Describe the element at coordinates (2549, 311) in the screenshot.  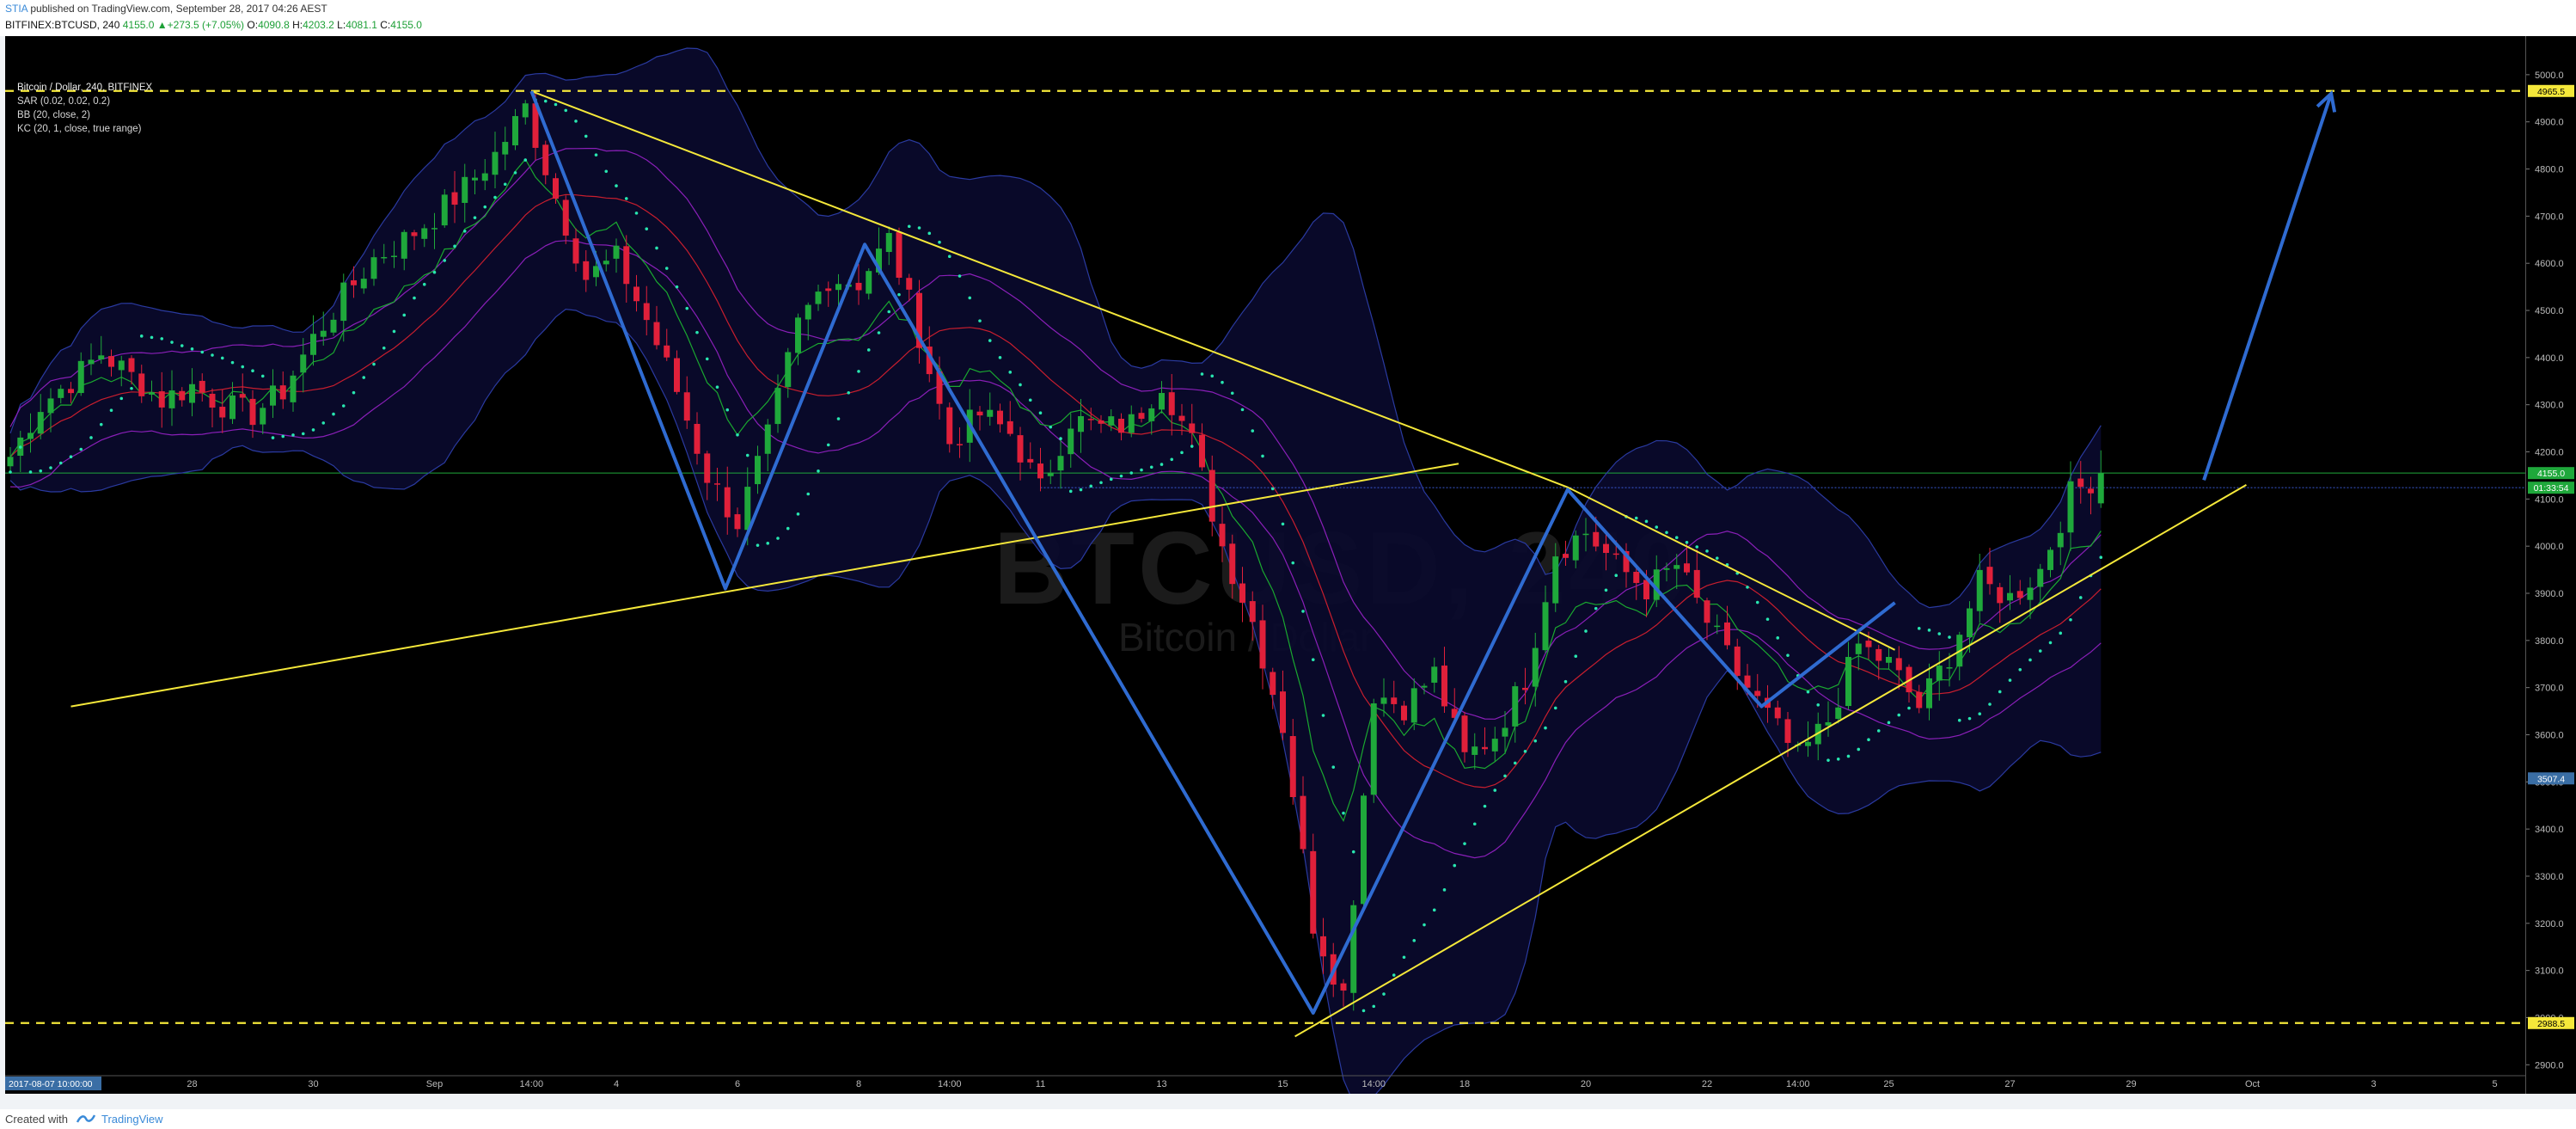
I see `price-tick-label: 4500.0` at that location.